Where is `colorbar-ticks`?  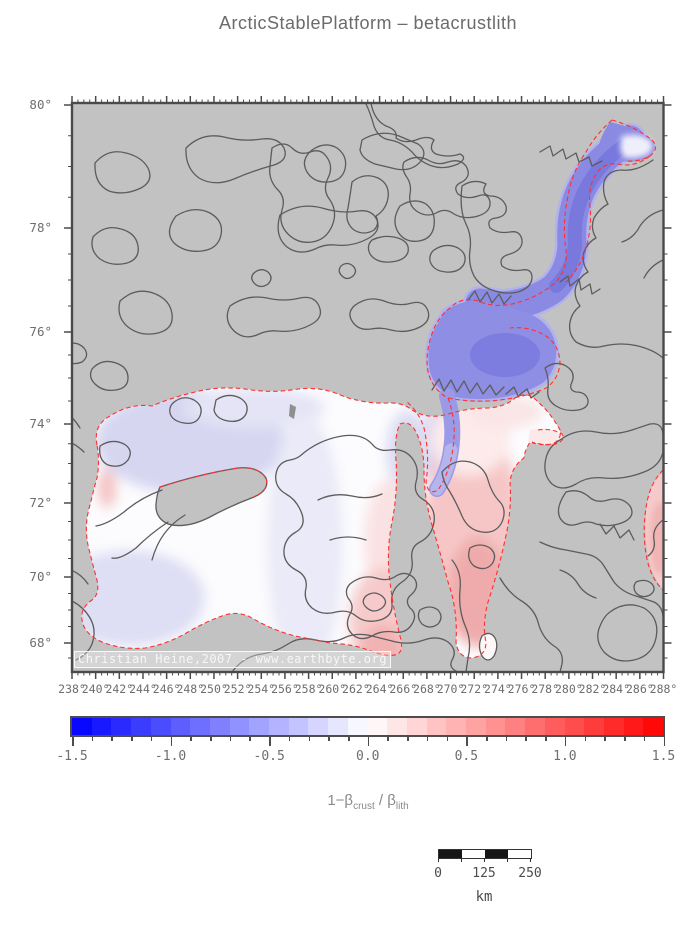
colorbar-ticks is located at coordinates (368, 742).